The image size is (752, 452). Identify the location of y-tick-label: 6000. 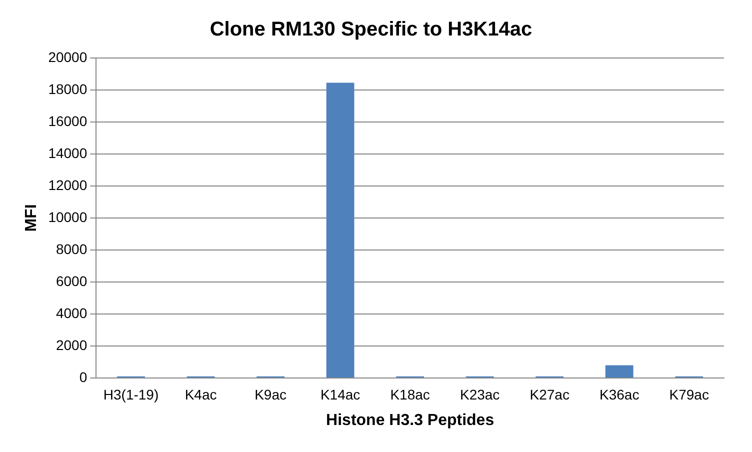
(72, 280).